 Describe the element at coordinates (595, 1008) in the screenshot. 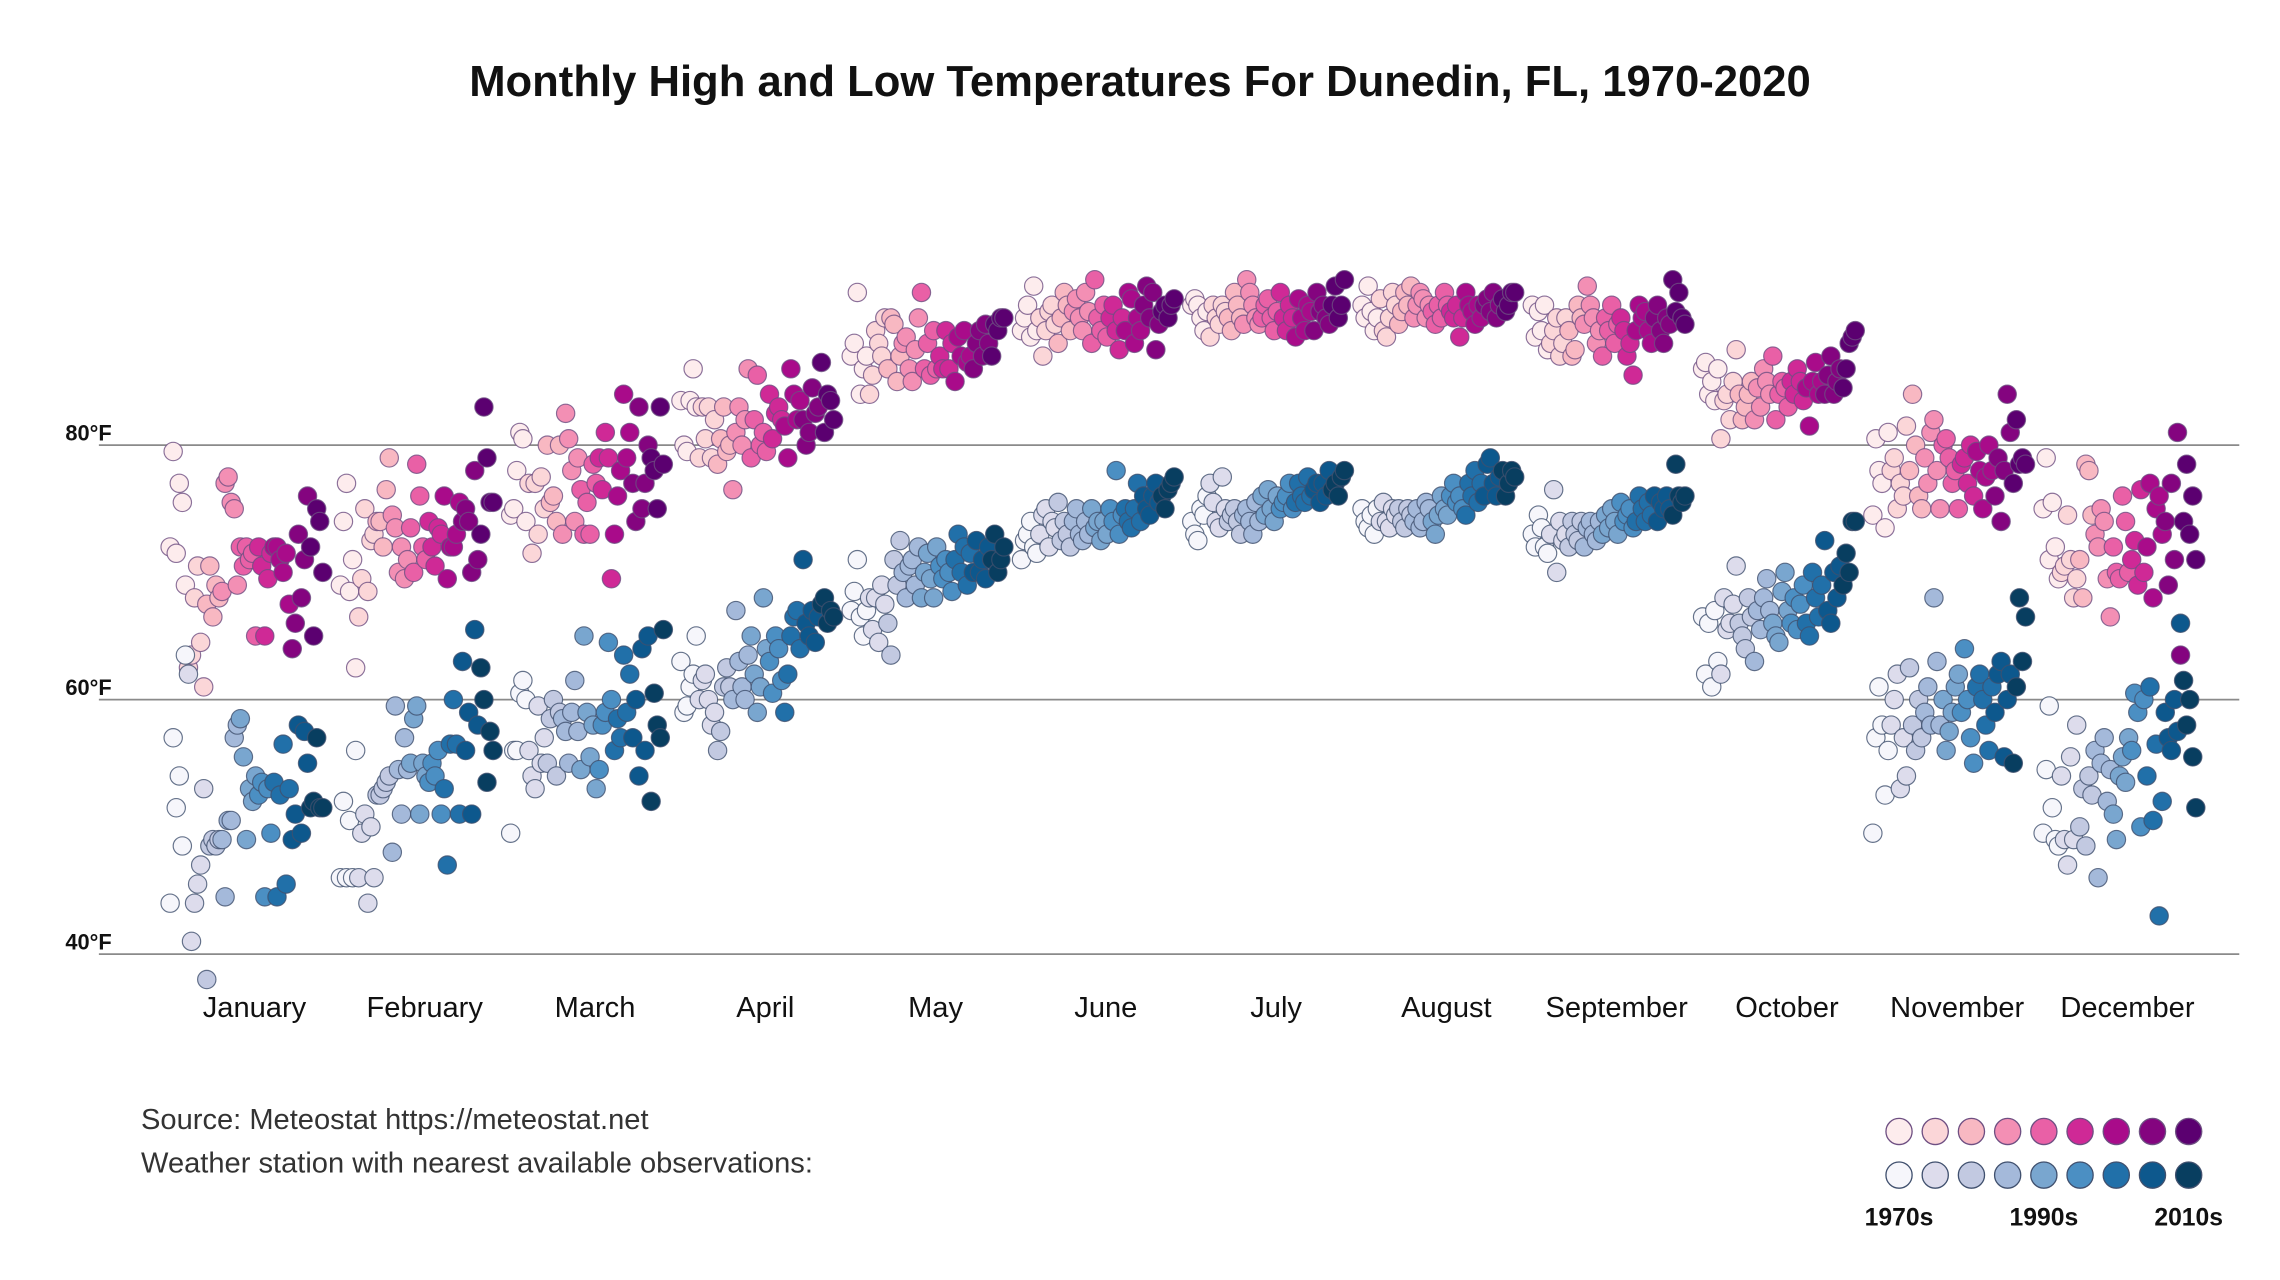

I see `x-tick-label: March` at that location.